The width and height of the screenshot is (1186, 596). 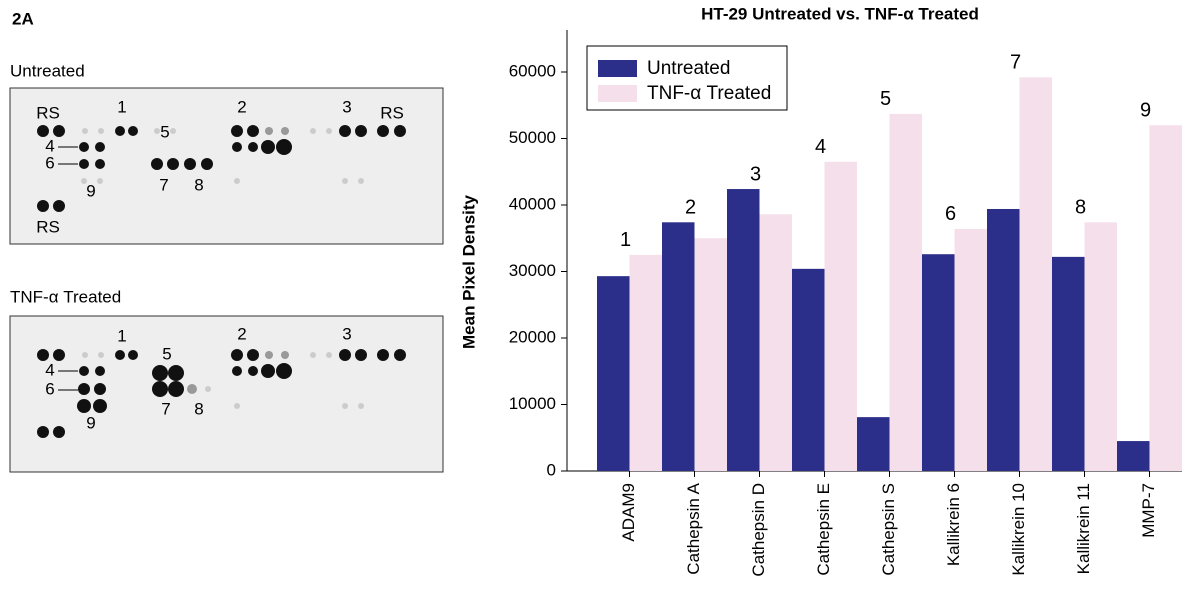 I want to click on blot-title: TNF-α Treated, so click(x=65, y=296).